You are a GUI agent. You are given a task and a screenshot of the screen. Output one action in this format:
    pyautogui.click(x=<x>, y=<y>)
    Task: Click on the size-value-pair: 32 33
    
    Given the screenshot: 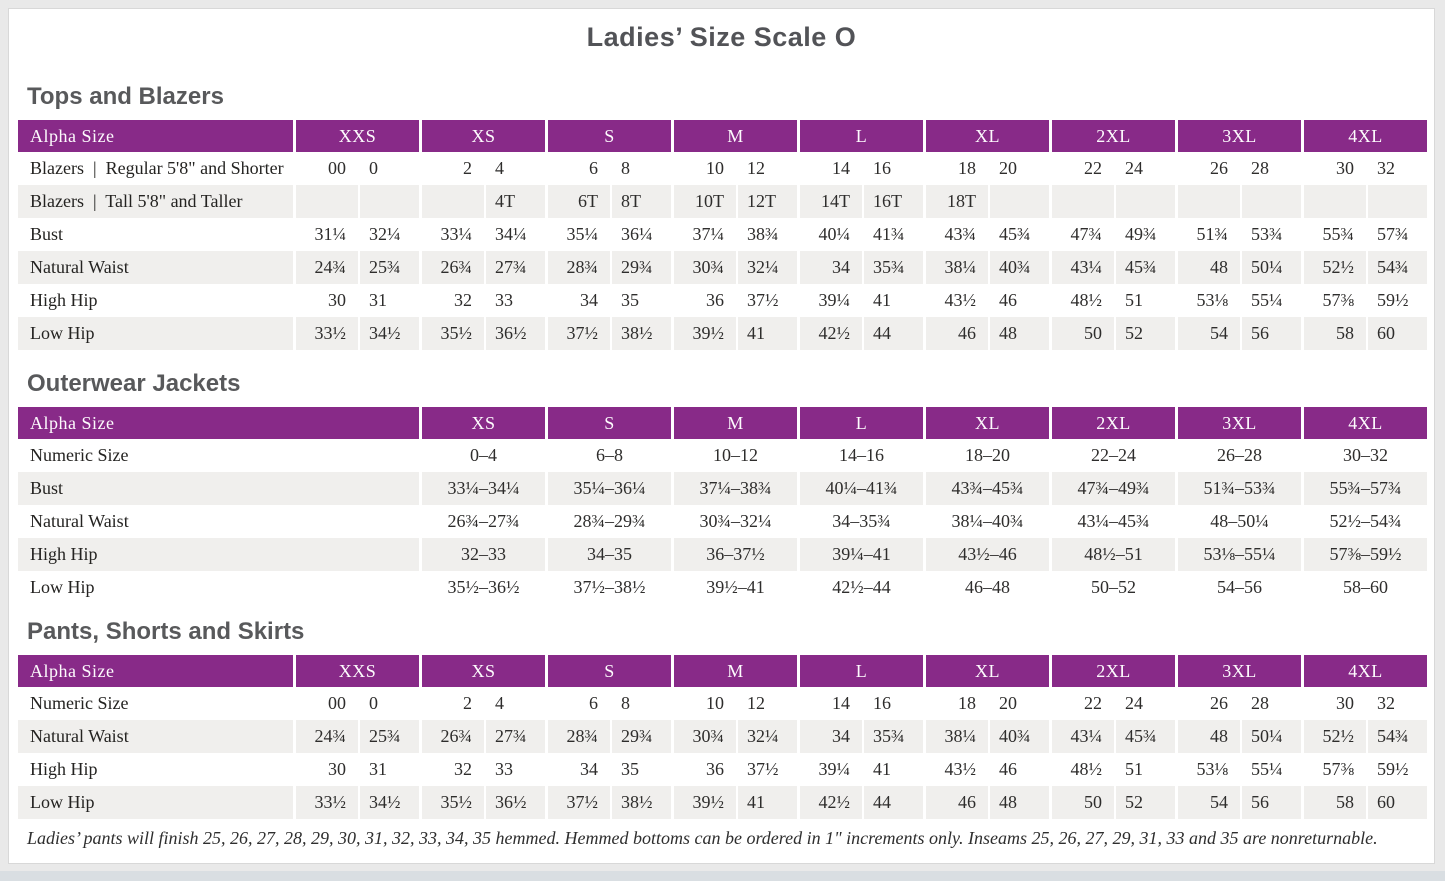 What is the action you would take?
    pyautogui.click(x=482, y=769)
    